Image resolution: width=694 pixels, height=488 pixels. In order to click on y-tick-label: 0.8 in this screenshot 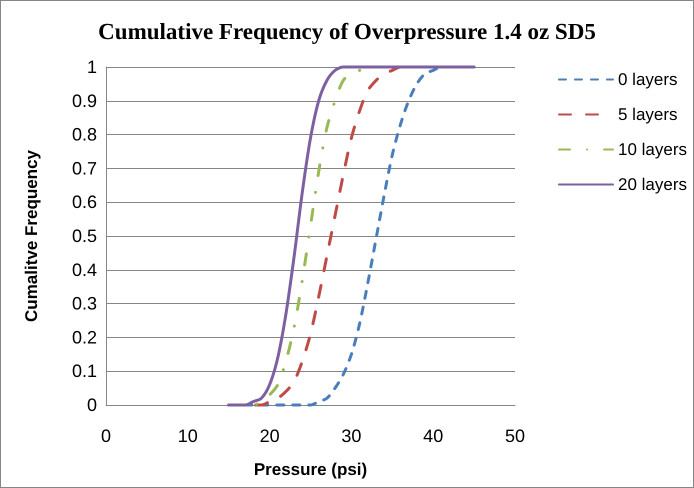, I will do `click(84, 134)`.